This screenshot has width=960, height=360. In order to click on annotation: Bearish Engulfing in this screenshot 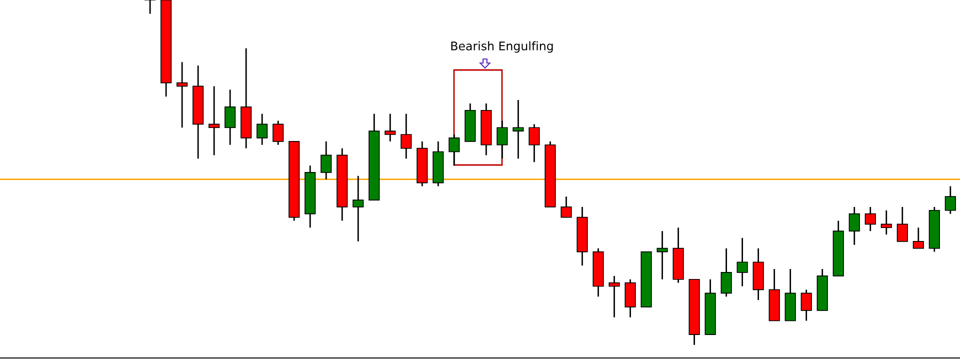, I will do `click(502, 47)`.